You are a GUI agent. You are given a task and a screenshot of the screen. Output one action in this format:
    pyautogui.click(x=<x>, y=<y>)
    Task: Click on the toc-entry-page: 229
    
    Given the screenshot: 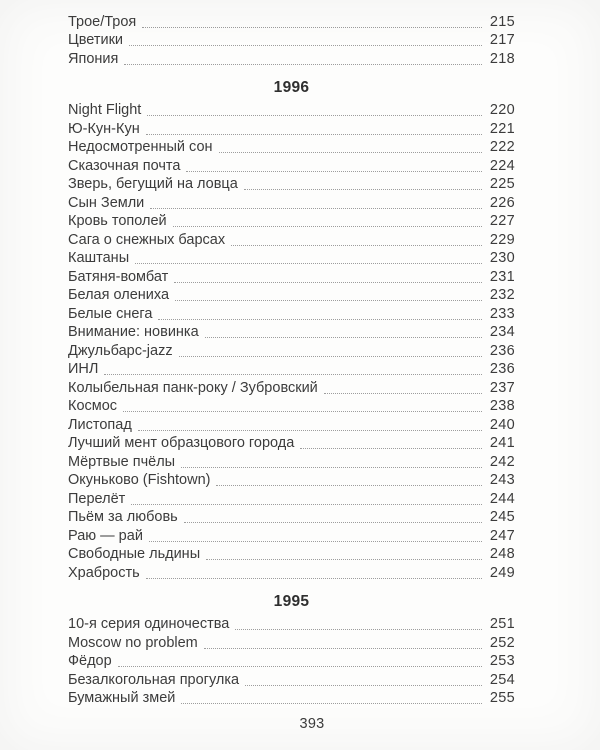 What is the action you would take?
    pyautogui.click(x=502, y=239)
    